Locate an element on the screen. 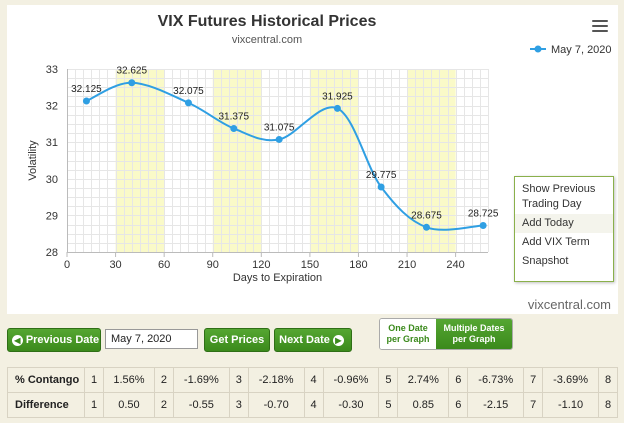 The image size is (624, 423). arrow-right-icon: ▶ is located at coordinates (338, 340).